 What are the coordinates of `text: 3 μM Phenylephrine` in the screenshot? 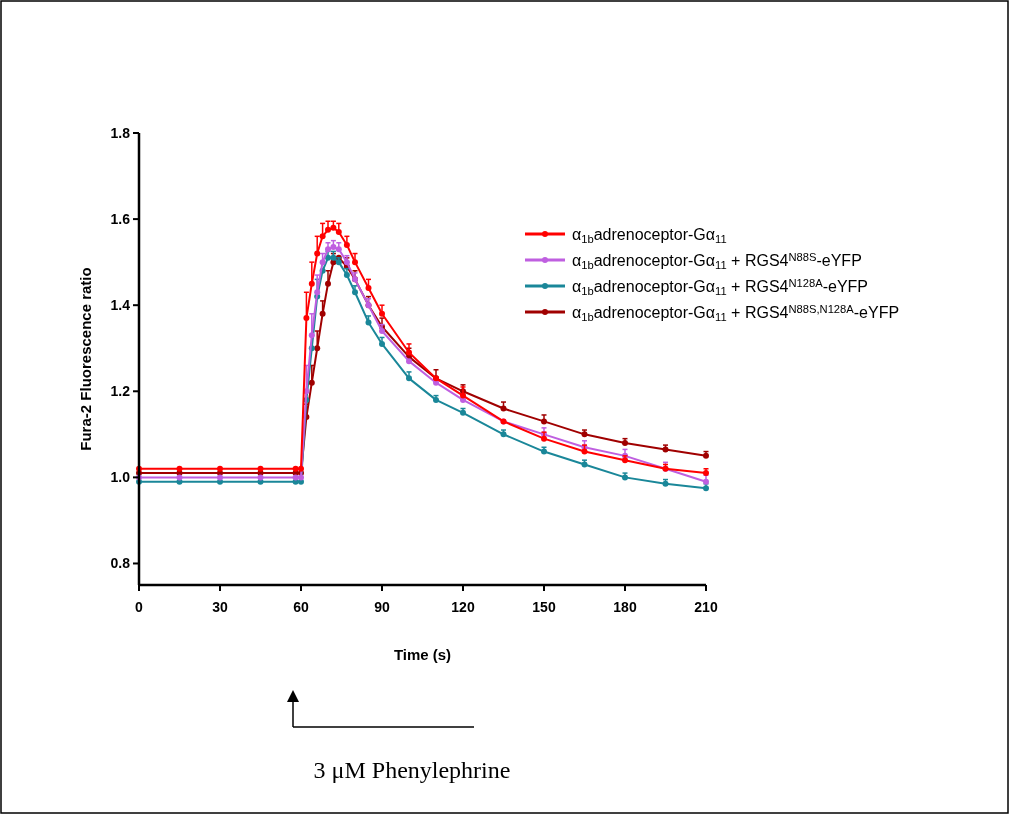 It's located at (412, 770).